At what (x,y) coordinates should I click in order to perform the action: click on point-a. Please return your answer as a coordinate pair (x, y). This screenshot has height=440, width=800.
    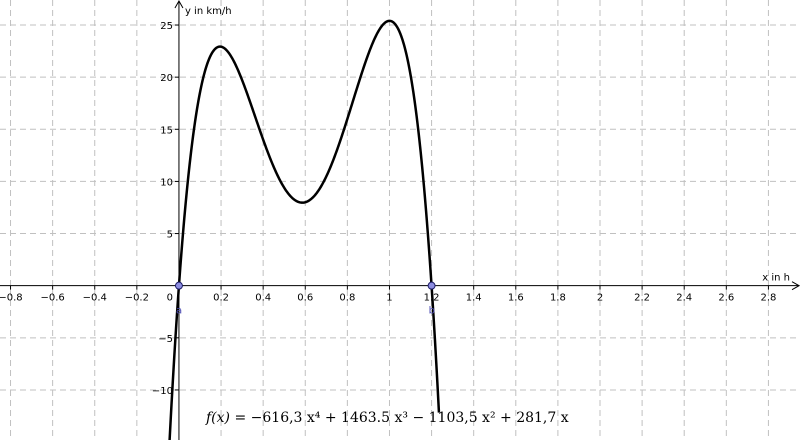
    Looking at the image, I should click on (178, 285).